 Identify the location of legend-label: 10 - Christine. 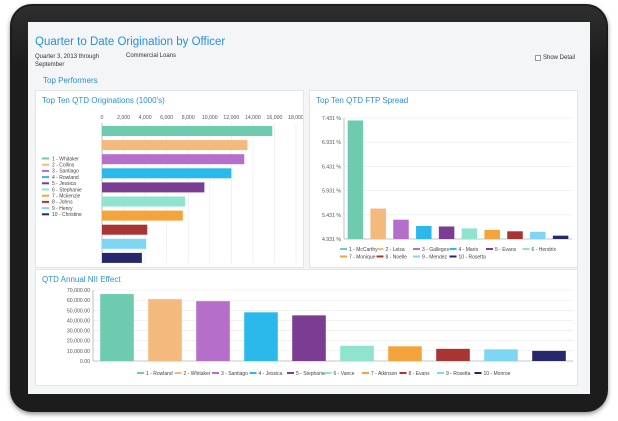
(67, 215).